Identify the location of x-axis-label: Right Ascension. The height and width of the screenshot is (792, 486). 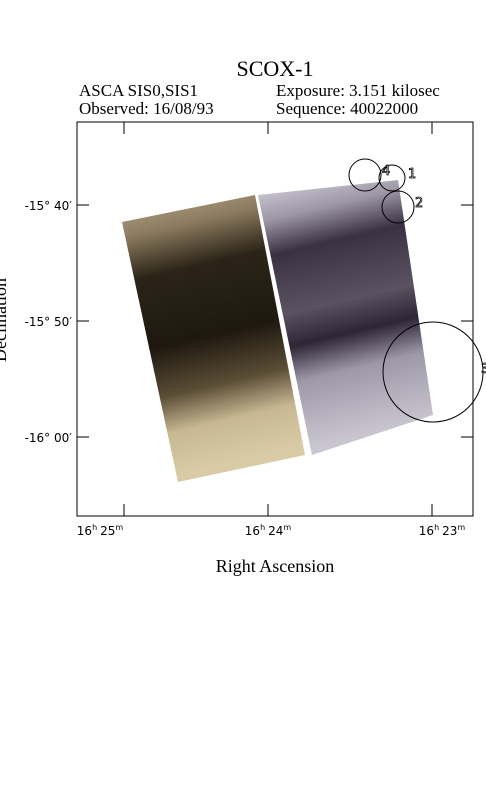
(275, 566).